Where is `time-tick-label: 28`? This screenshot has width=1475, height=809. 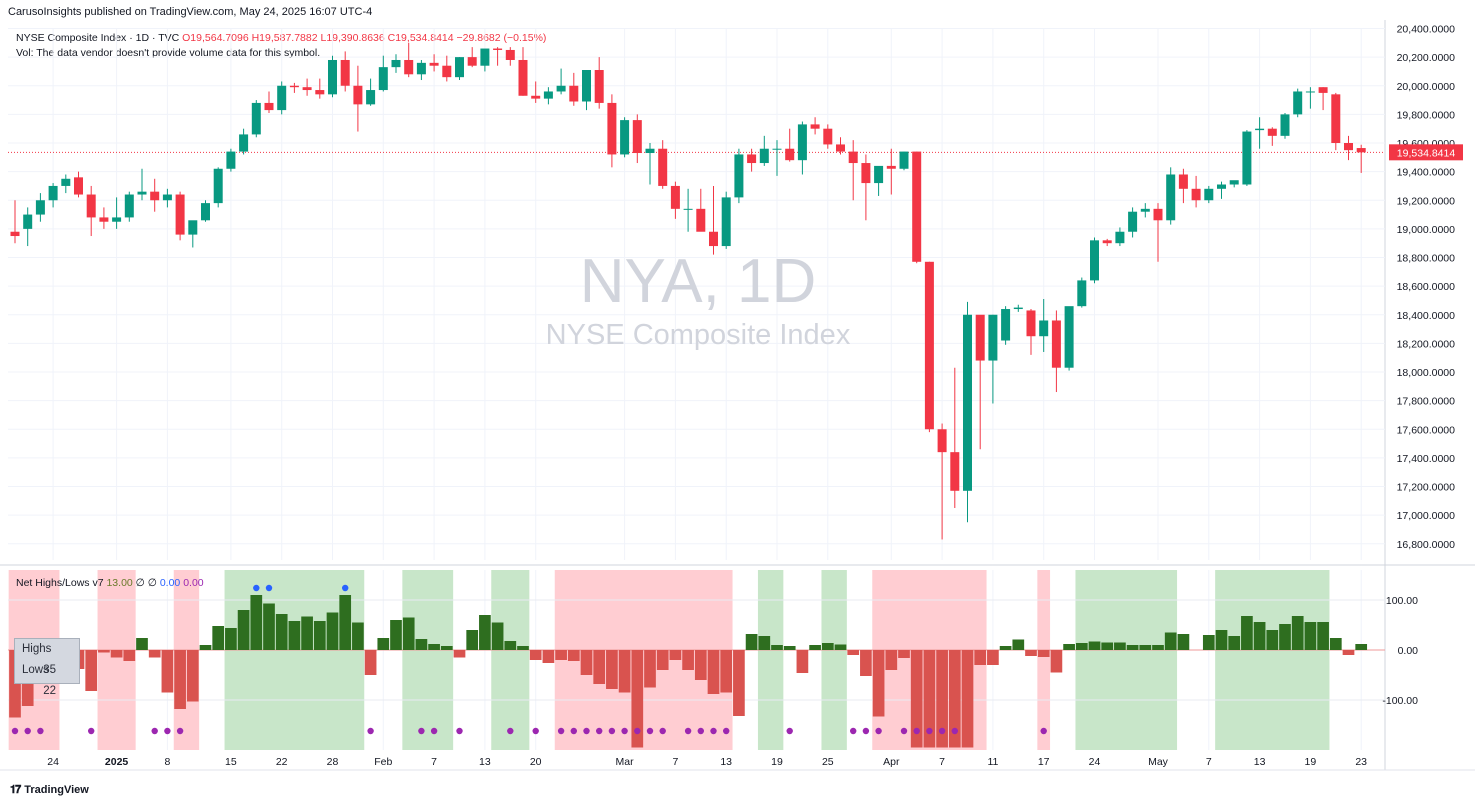
time-tick-label: 28 is located at coordinates (333, 762).